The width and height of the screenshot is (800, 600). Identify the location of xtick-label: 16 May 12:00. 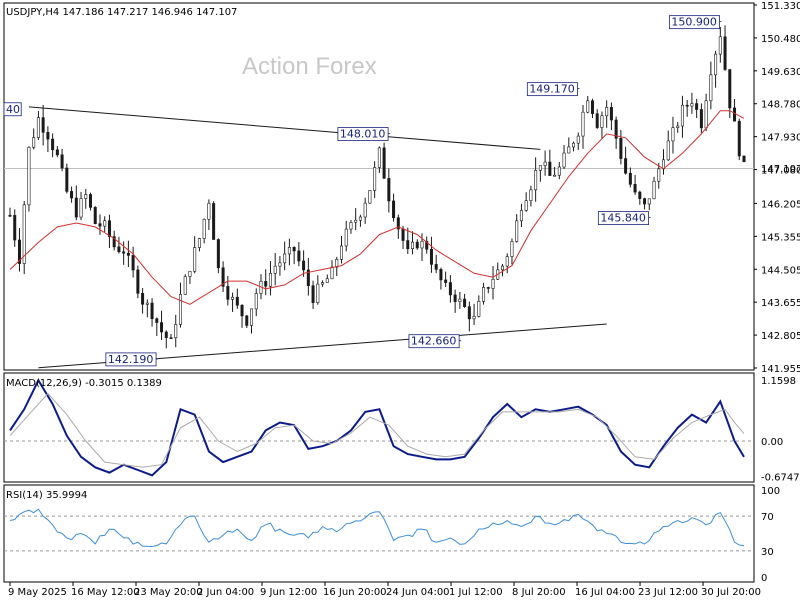
(105, 592).